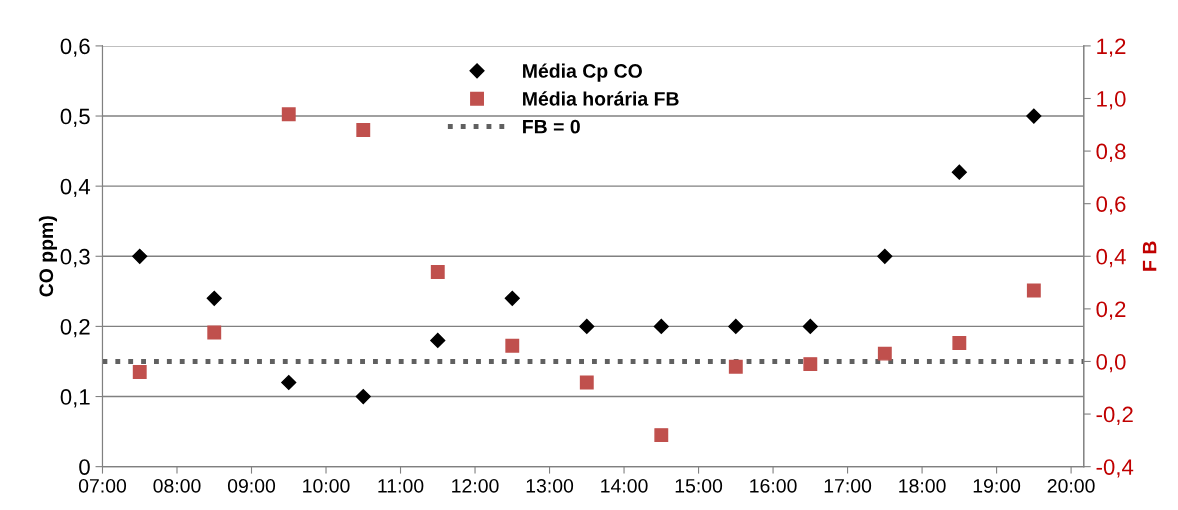  What do you see at coordinates (1111, 100) in the screenshot?
I see `y2-tick-label: 1,0` at bounding box center [1111, 100].